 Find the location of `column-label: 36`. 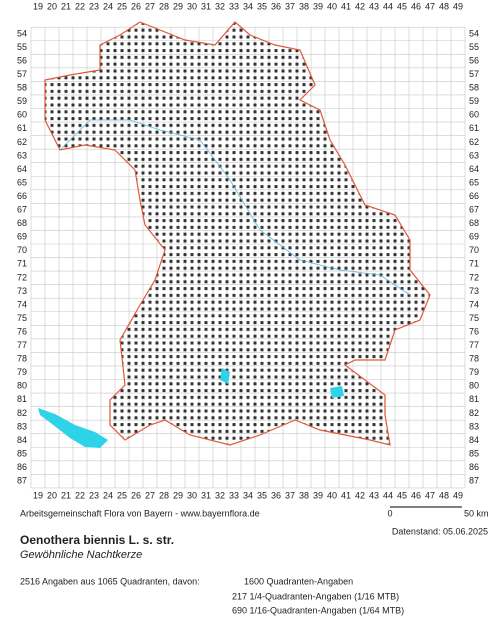

column-label: 36 is located at coordinates (276, 6).